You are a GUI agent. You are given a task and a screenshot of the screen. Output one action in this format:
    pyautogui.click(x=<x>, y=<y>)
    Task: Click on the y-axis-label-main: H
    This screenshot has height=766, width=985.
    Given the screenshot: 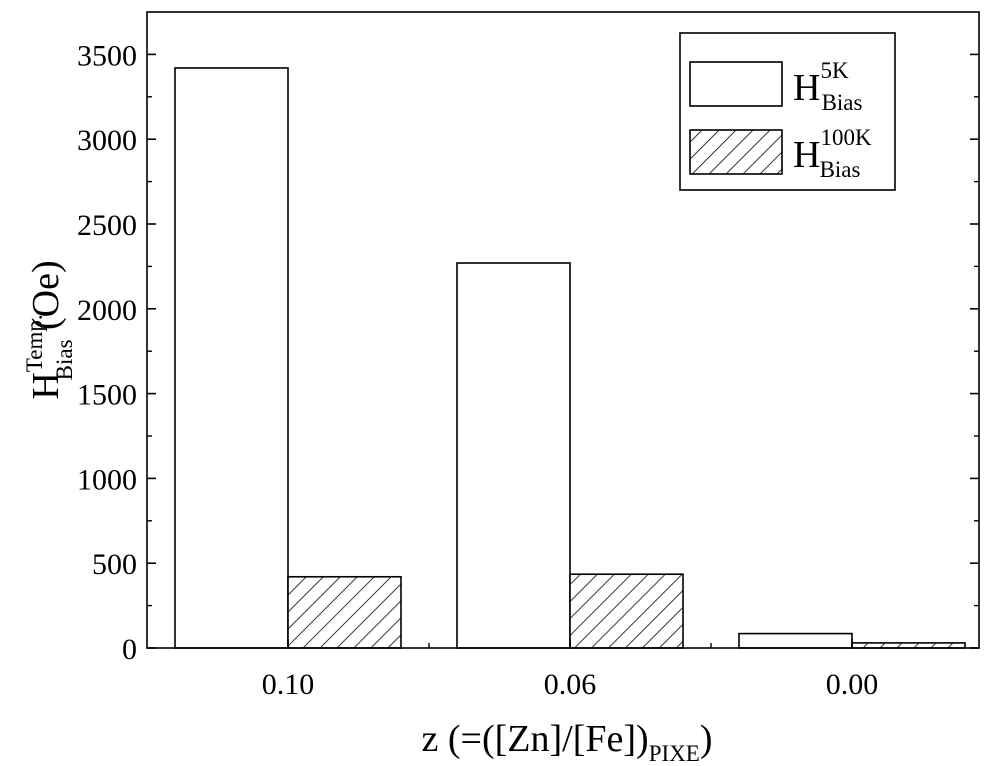 What is the action you would take?
    pyautogui.click(x=46, y=385)
    